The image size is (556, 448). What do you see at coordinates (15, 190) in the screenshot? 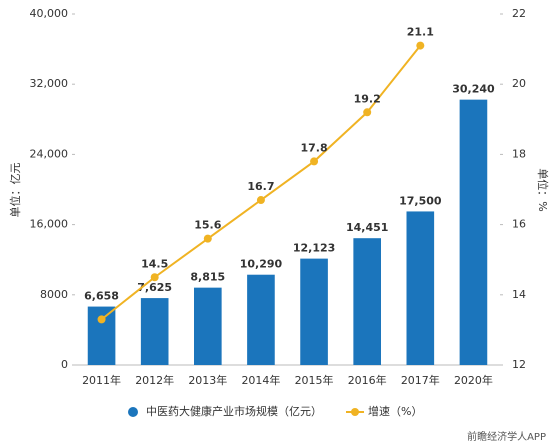
I see `y-axis-label: 单位：亿元` at bounding box center [15, 190].